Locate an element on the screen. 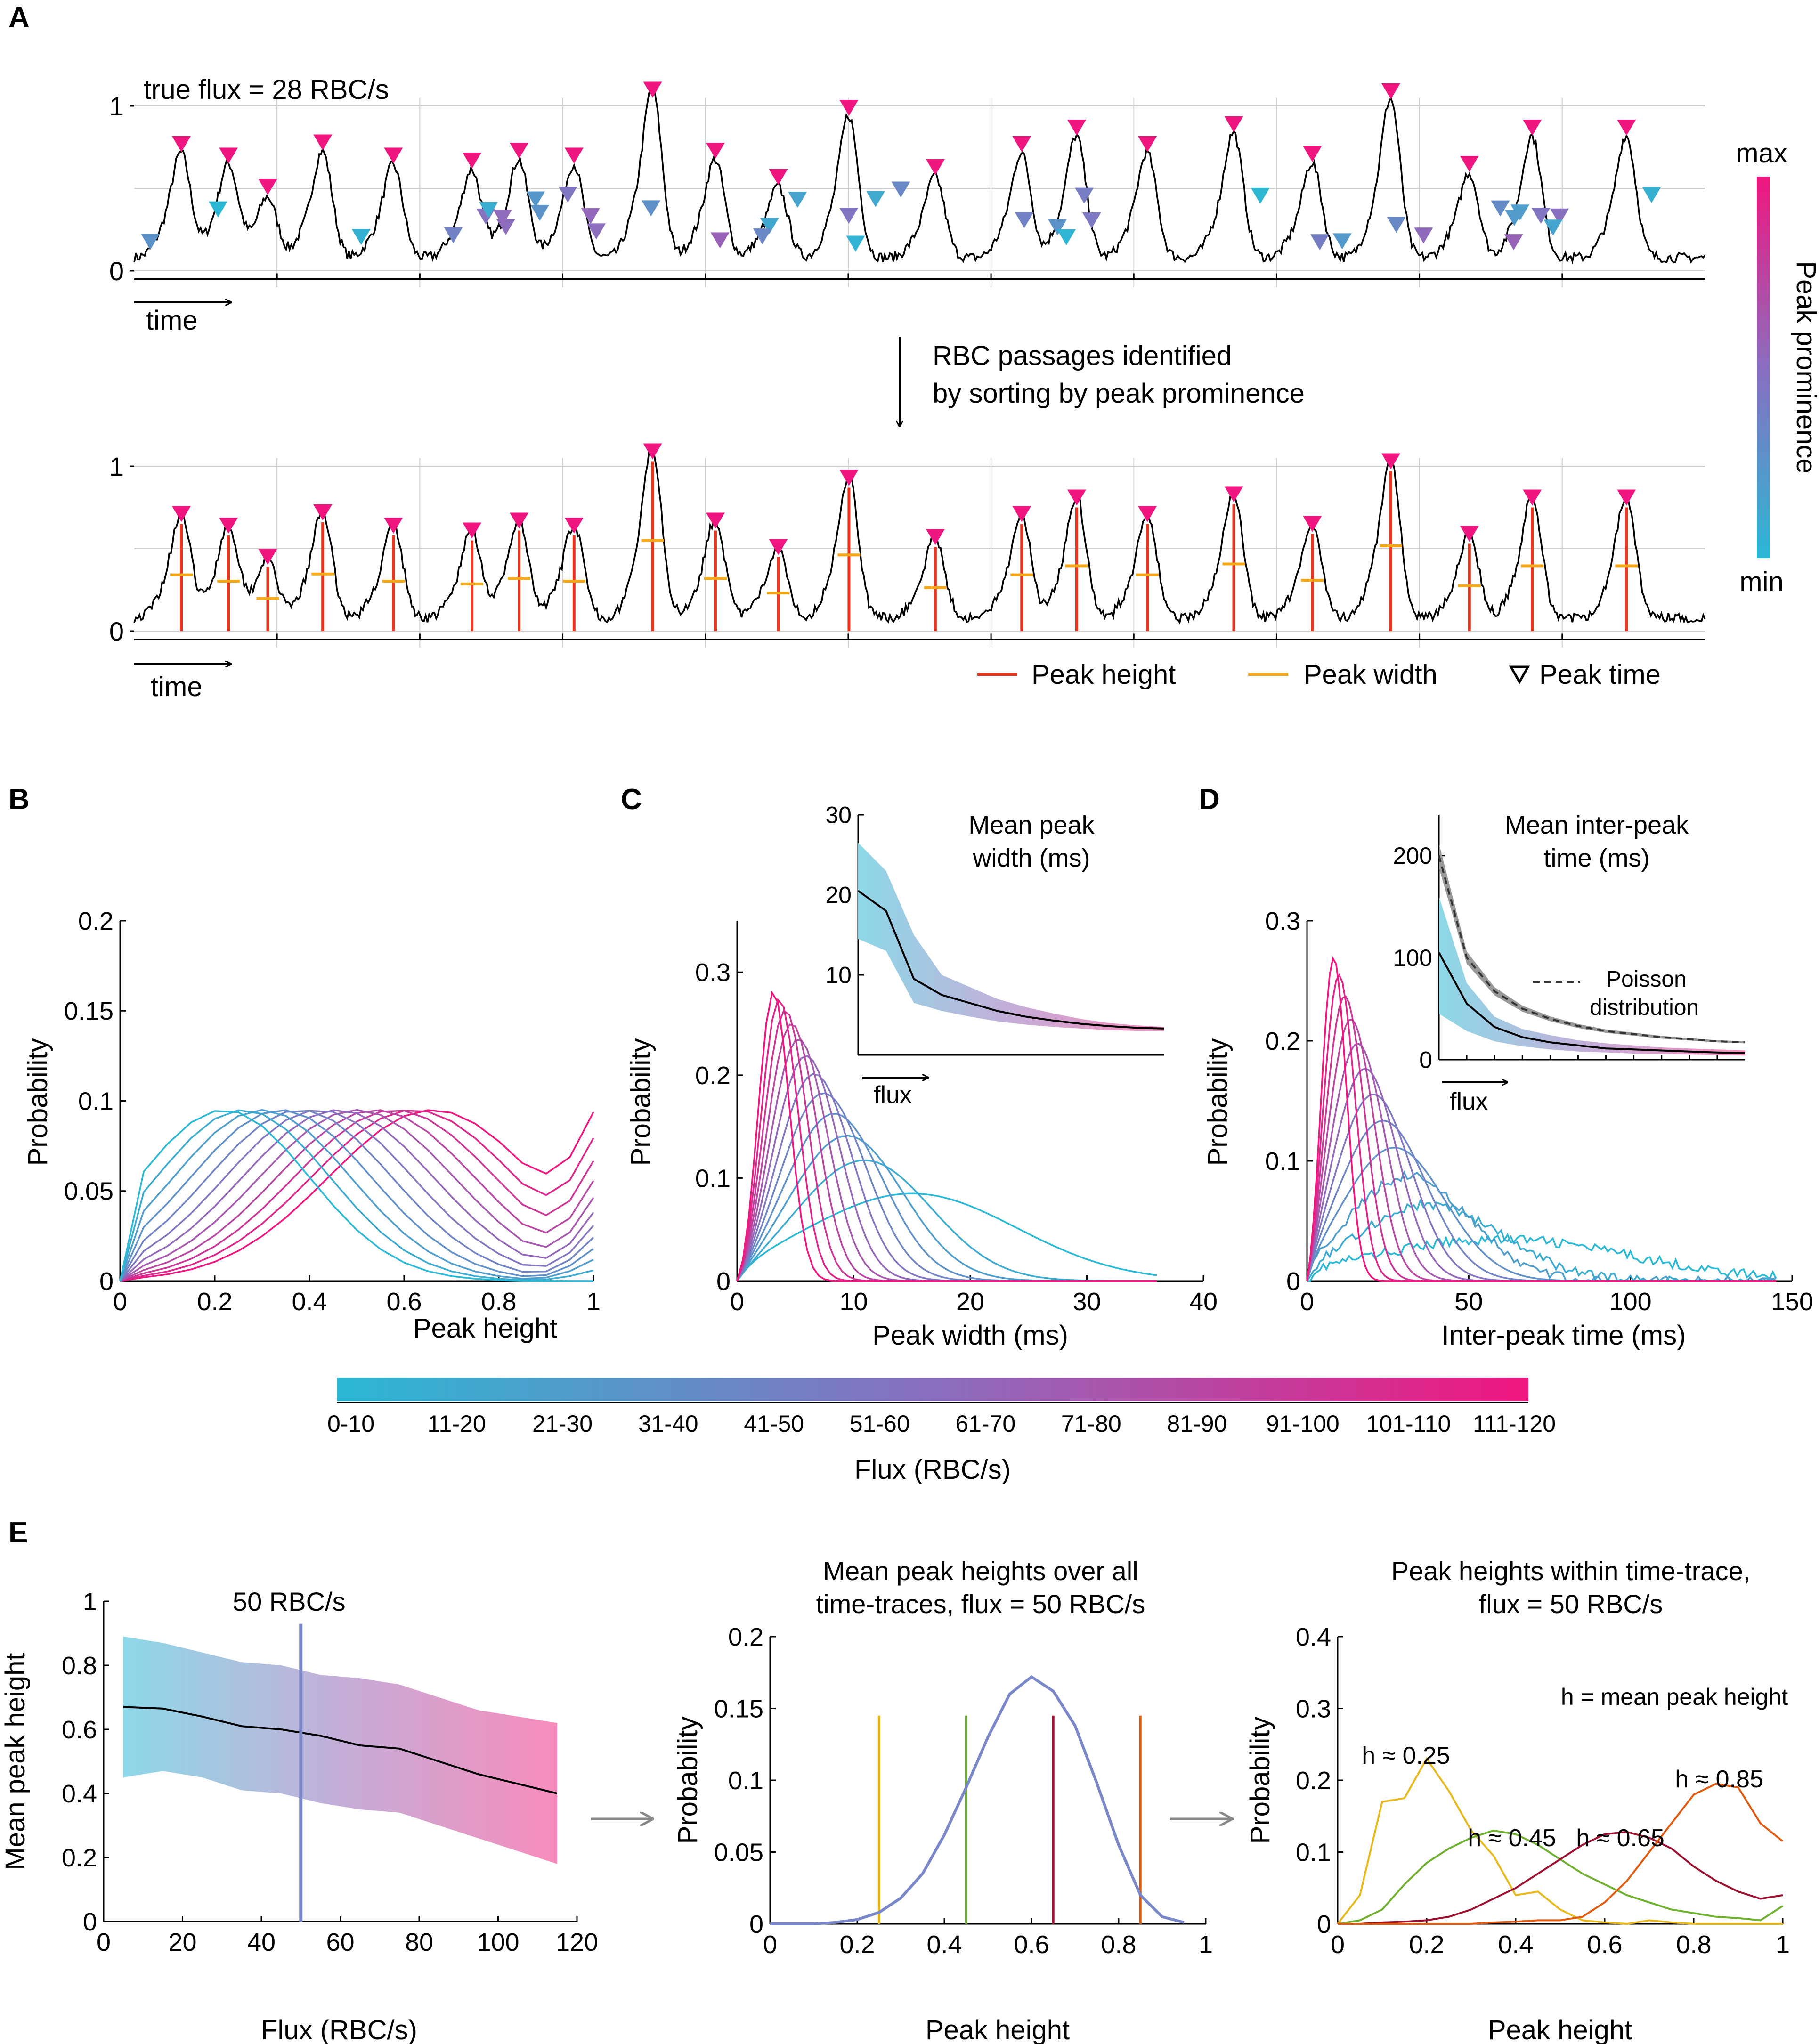 Image resolution: width=1819 pixels, height=2044 pixels. b-series-line is located at coordinates (357, 1195).